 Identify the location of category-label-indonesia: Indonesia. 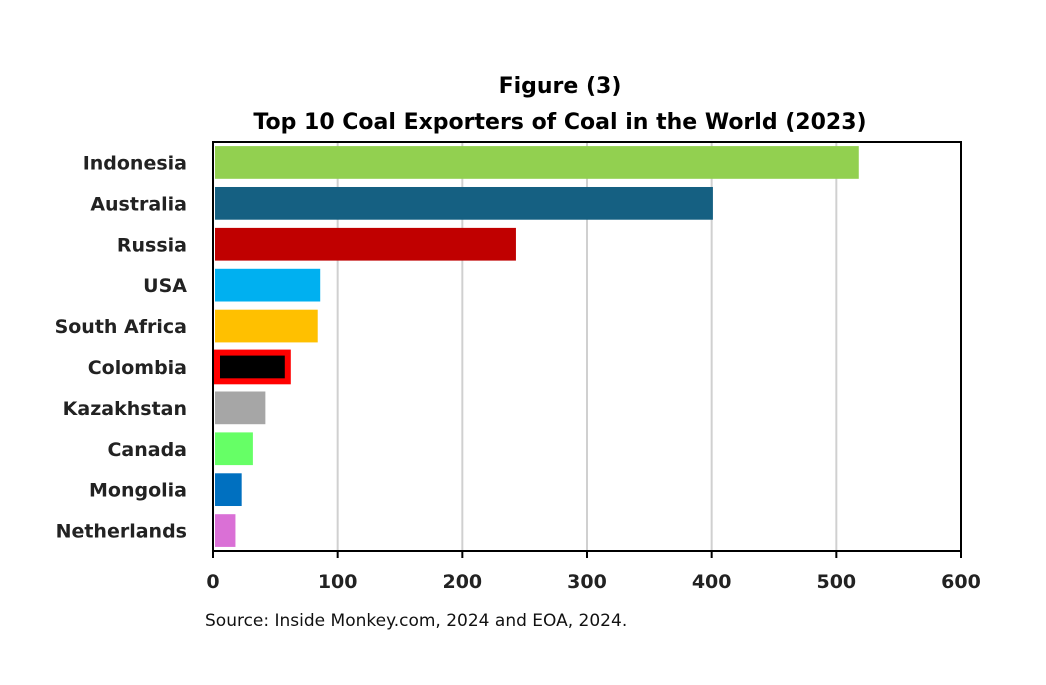
(135, 163).